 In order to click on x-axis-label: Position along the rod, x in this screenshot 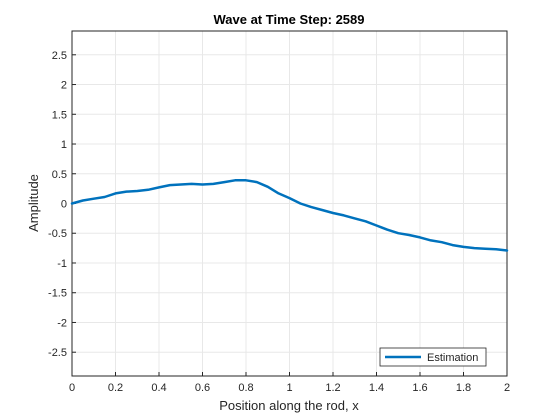, I will do `click(289, 405)`.